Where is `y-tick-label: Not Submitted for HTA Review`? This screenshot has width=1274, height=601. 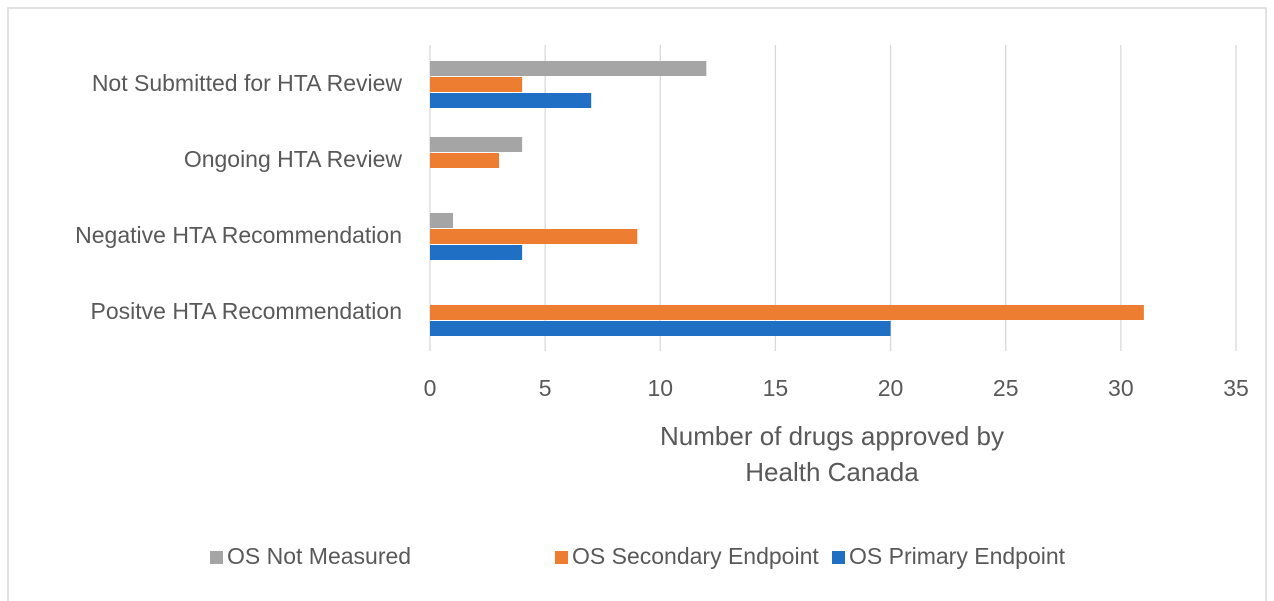 y-tick-label: Not Submitted for HTA Review is located at coordinates (247, 83).